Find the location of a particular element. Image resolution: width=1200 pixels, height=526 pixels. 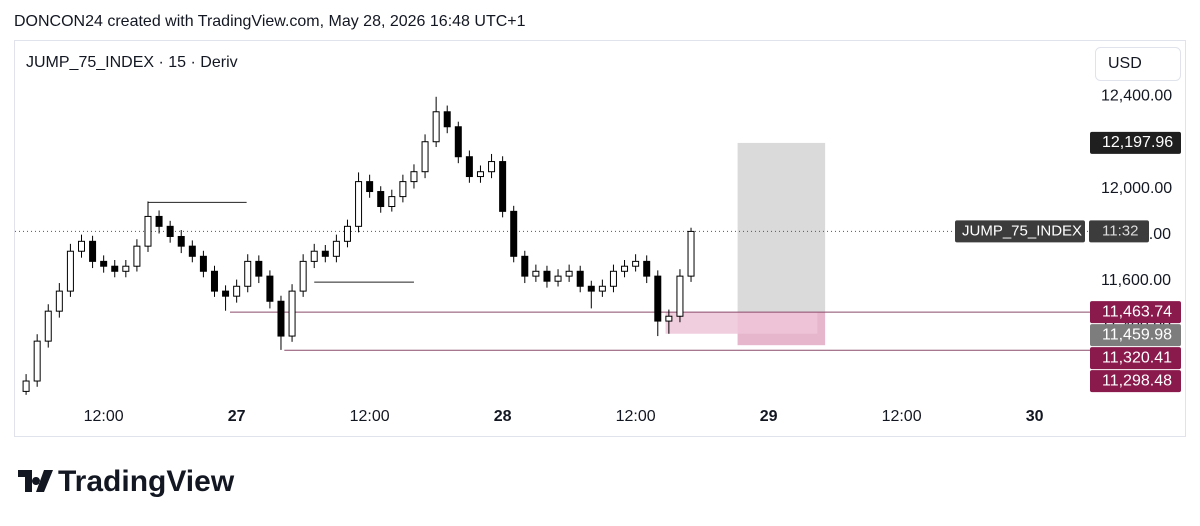

x-tick-label: 28 is located at coordinates (503, 416).